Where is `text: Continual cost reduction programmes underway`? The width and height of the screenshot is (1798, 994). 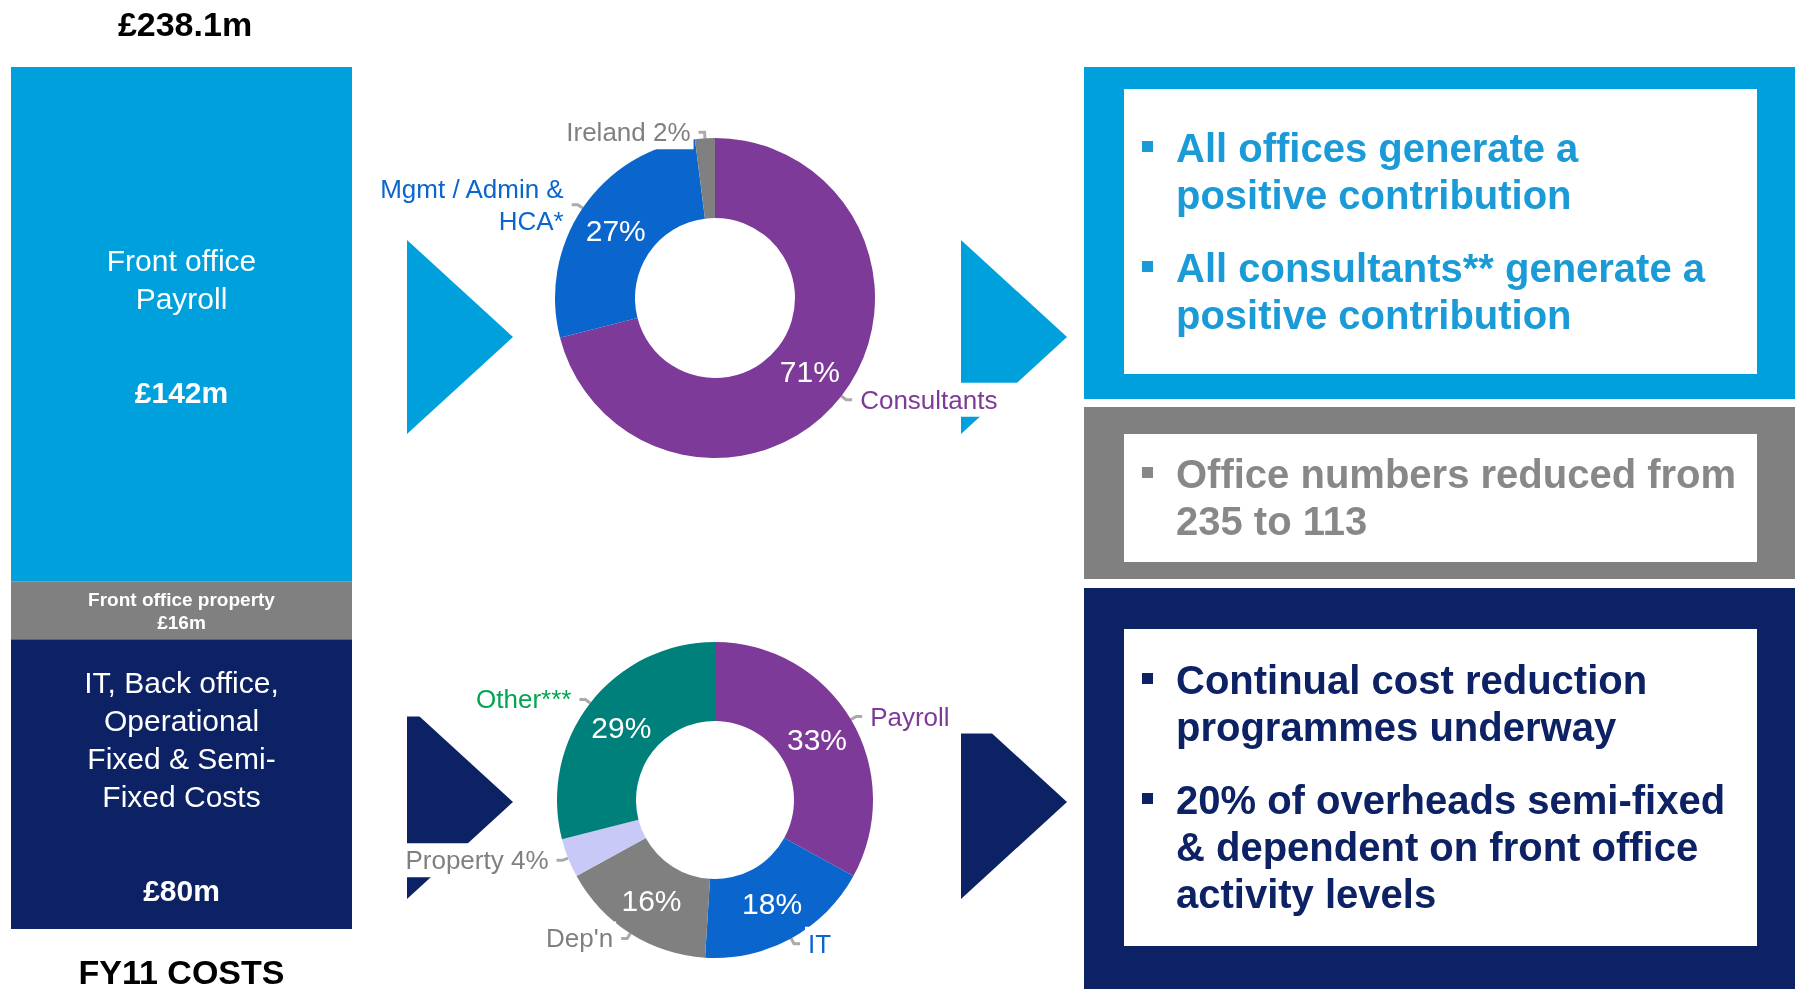 text: Continual cost reduction programmes underway is located at coordinates (1412, 704).